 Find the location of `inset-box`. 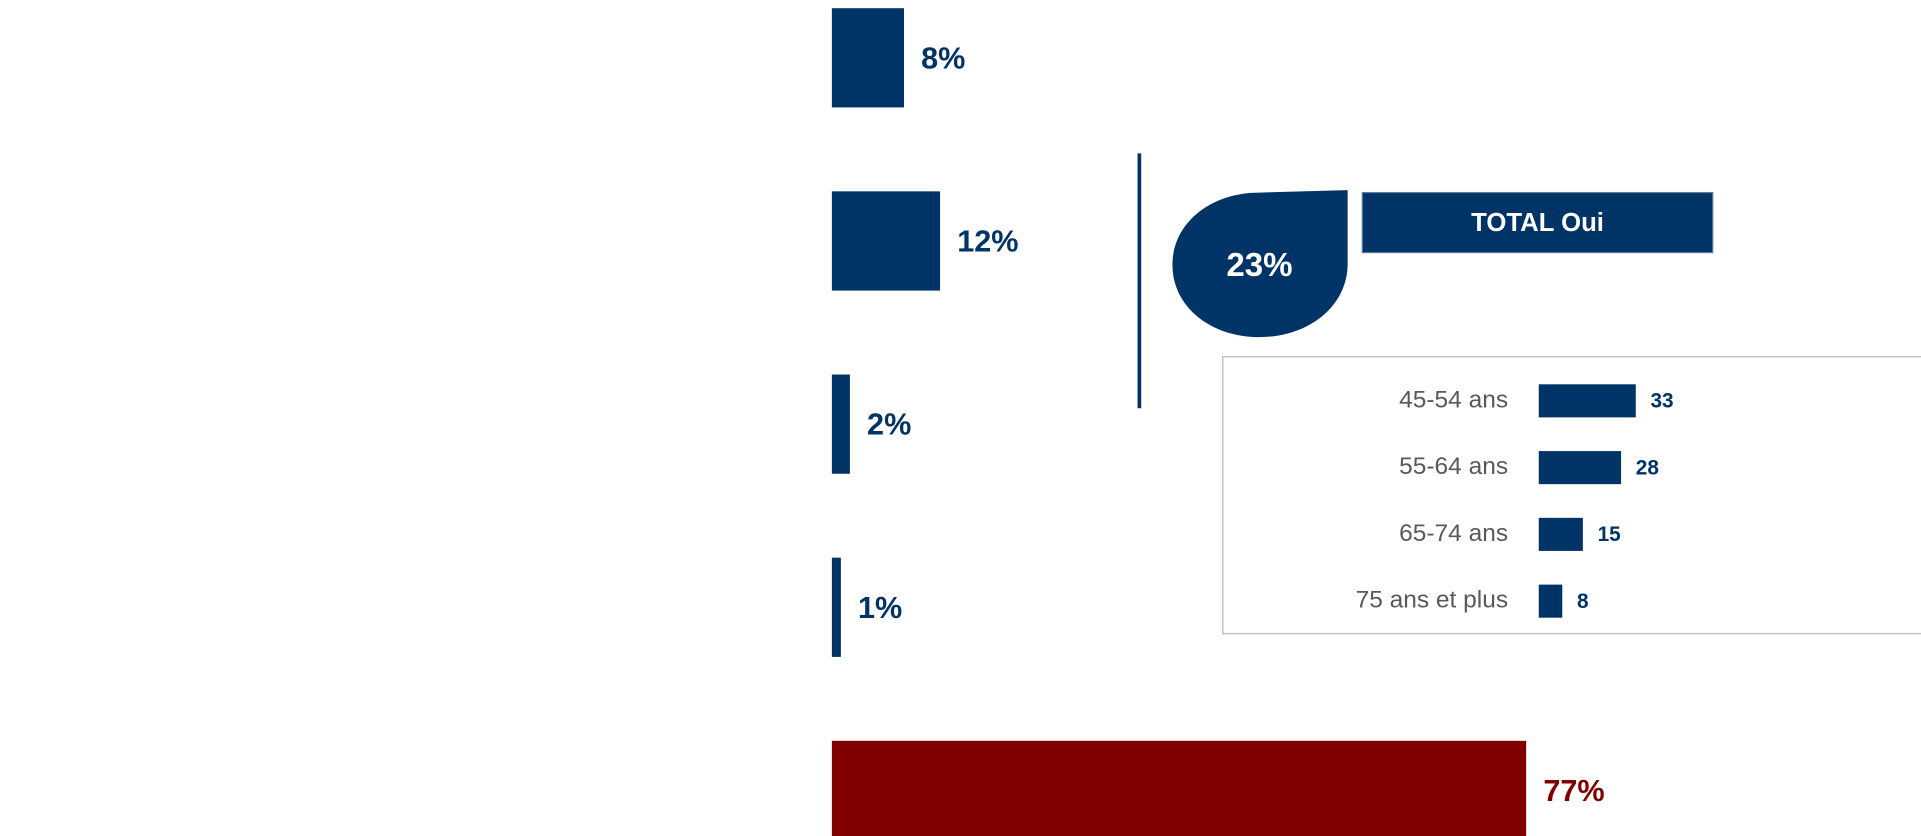

inset-box is located at coordinates (1571, 495).